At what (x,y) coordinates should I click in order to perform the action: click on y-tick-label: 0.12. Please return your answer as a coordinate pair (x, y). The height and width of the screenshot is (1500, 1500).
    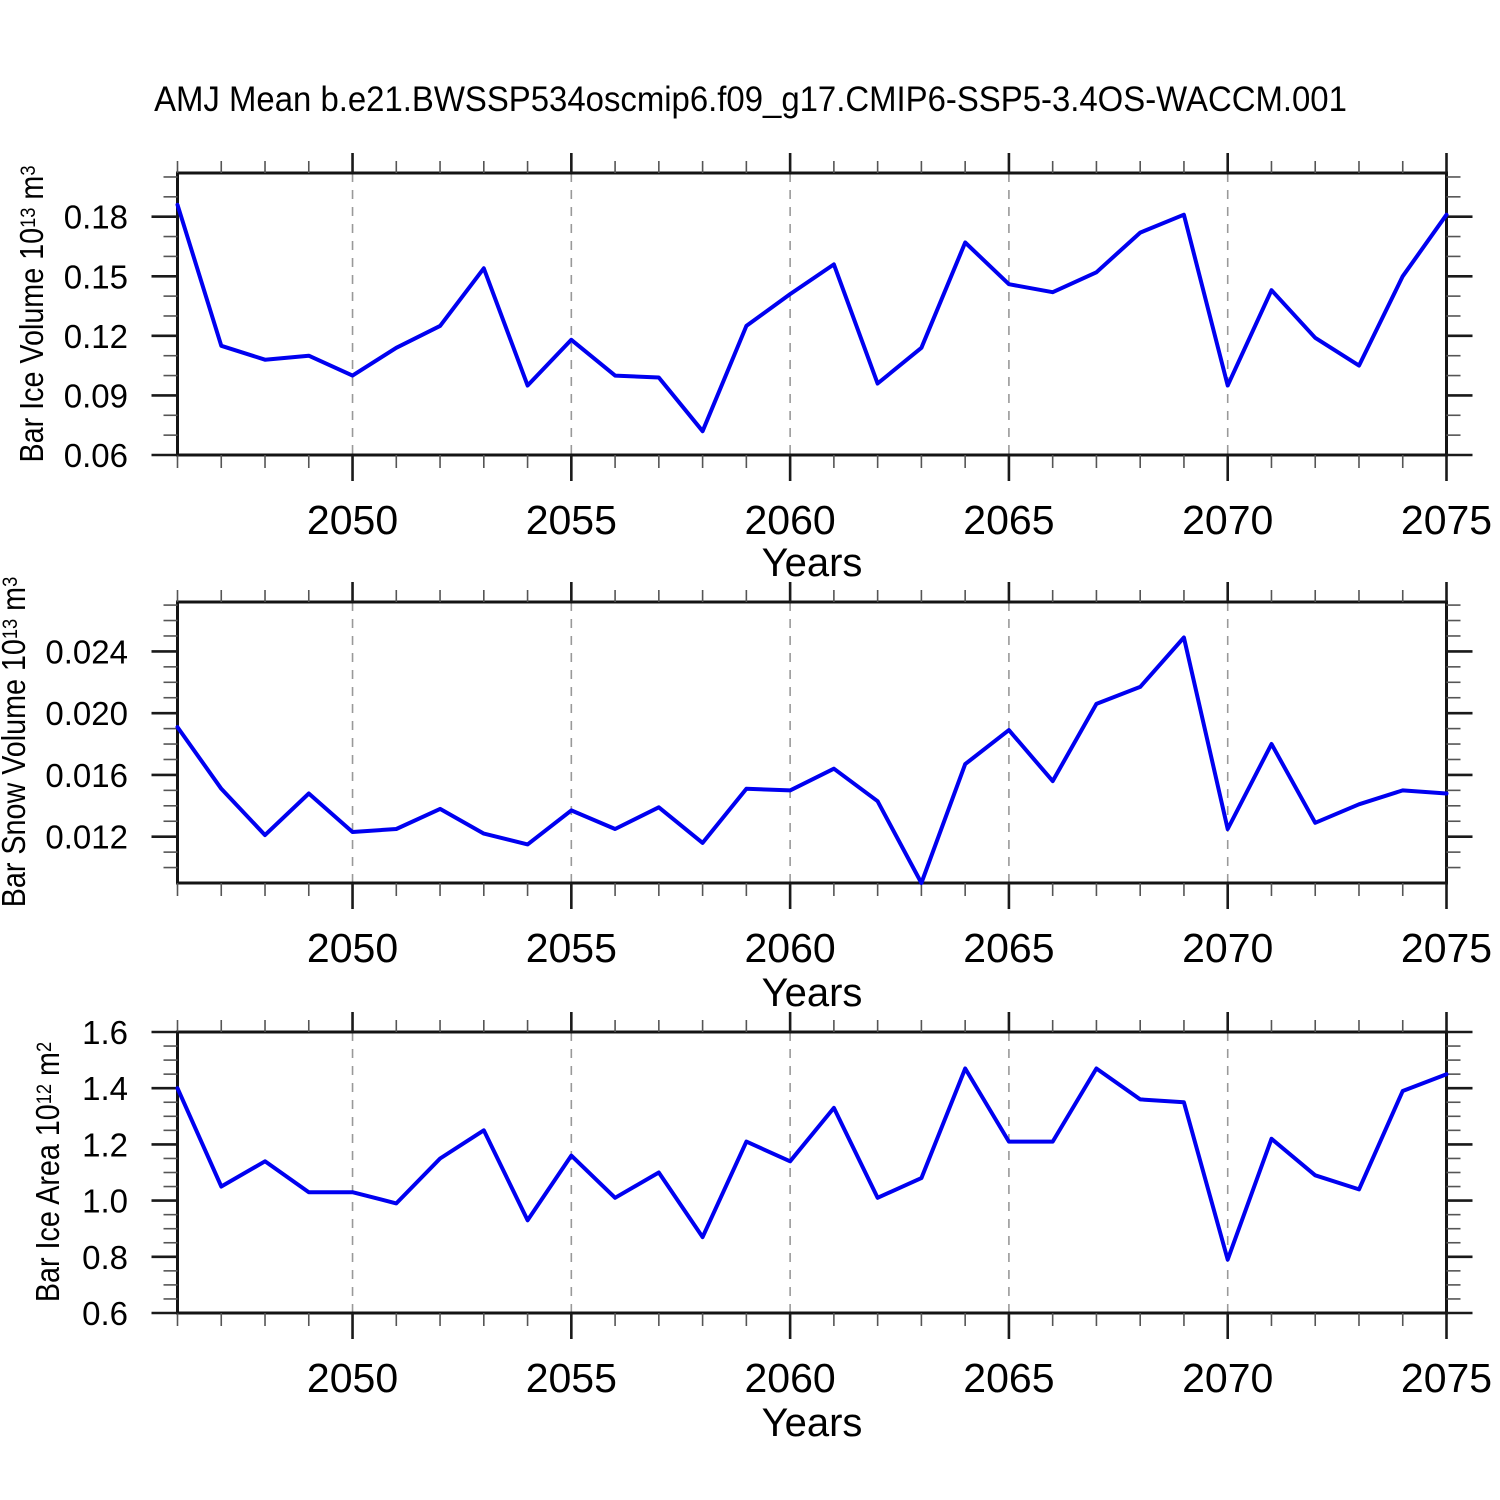
    Looking at the image, I should click on (96, 336).